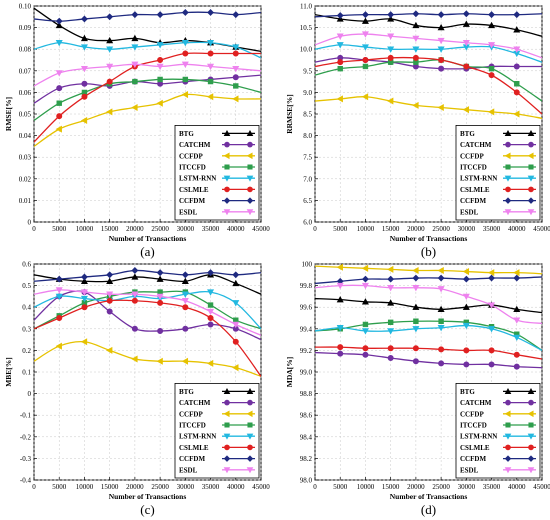  What do you see at coordinates (26, 308) in the screenshot?
I see `y-tick-label: 0.4` at bounding box center [26, 308].